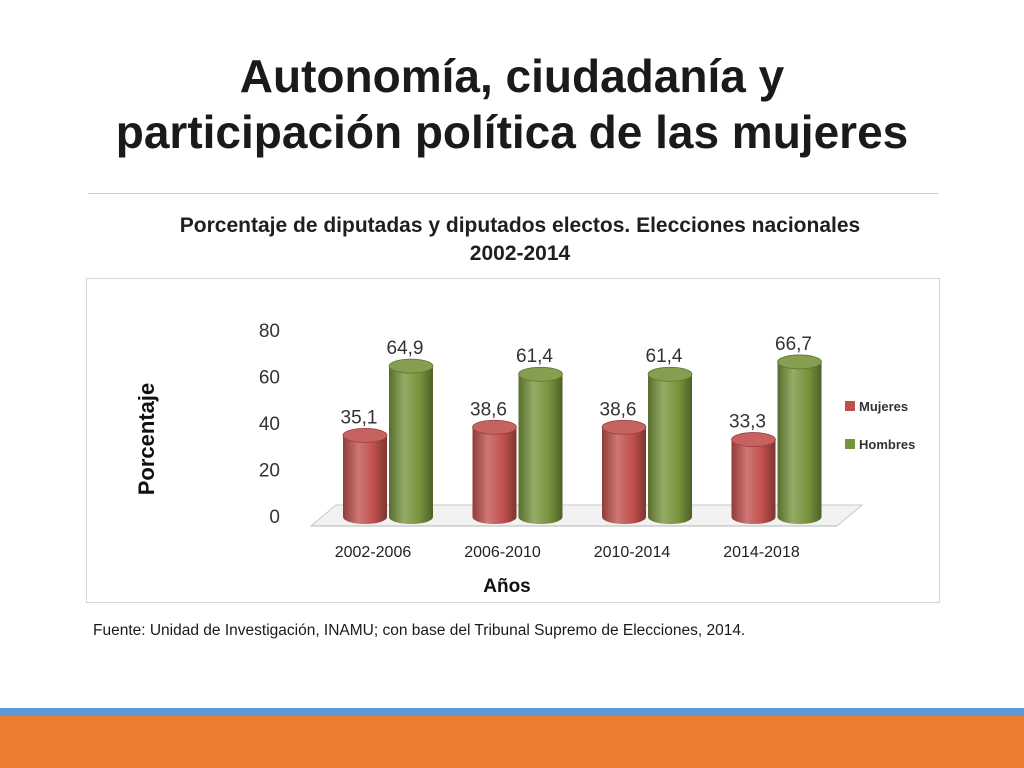  I want to click on x-tick-label: 2006-2010, so click(502, 552).